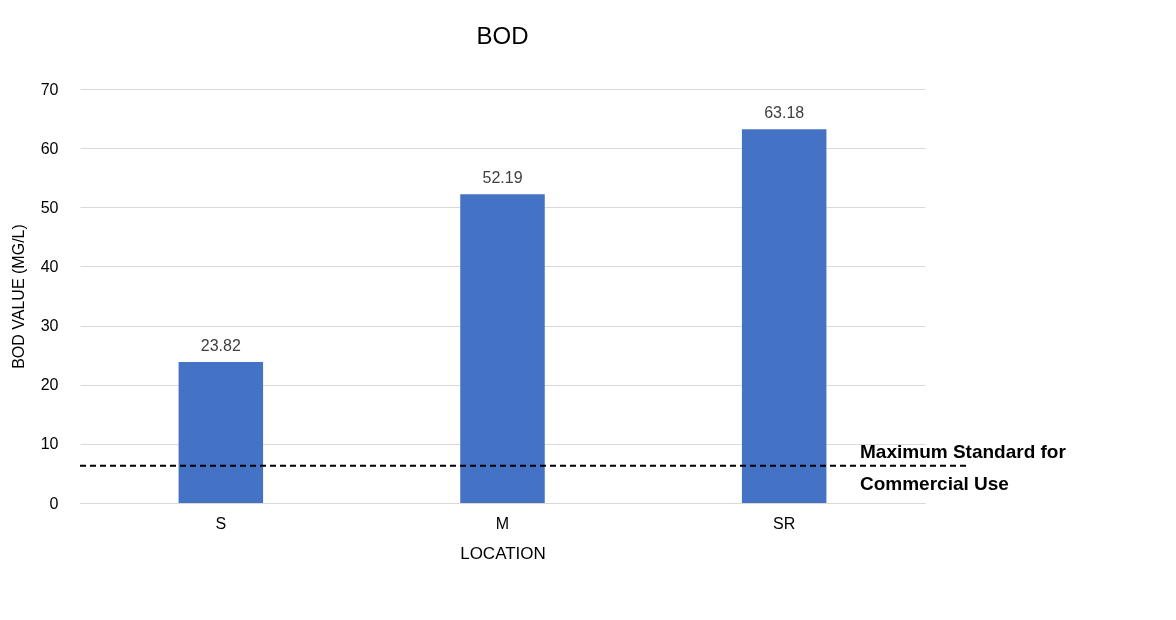 This screenshot has height=620, width=1176. Describe the element at coordinates (49, 266) in the screenshot. I see `y-tick-label: 40` at that location.